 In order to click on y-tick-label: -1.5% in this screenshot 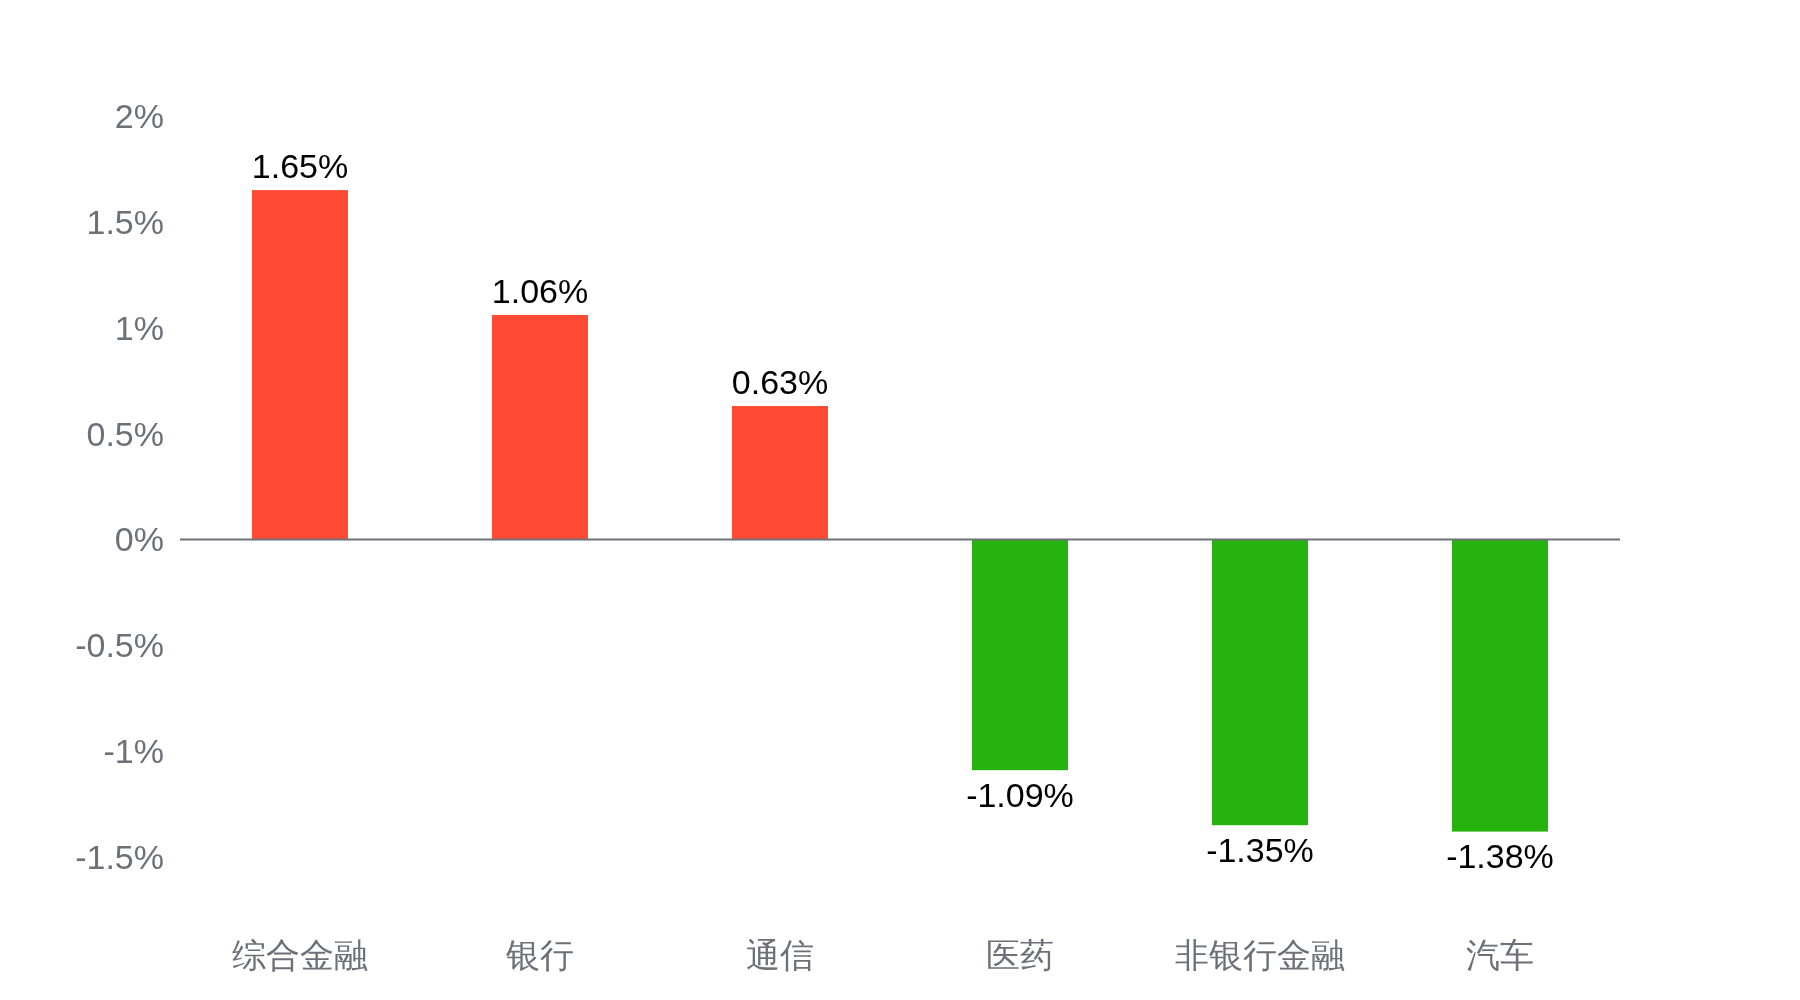, I will do `click(119, 857)`.